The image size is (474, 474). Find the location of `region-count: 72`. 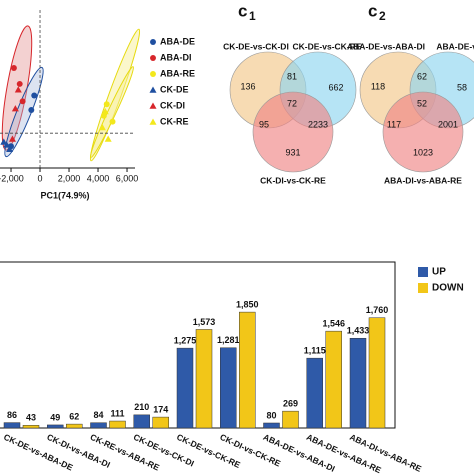

region-count: 72 is located at coordinates (292, 103).